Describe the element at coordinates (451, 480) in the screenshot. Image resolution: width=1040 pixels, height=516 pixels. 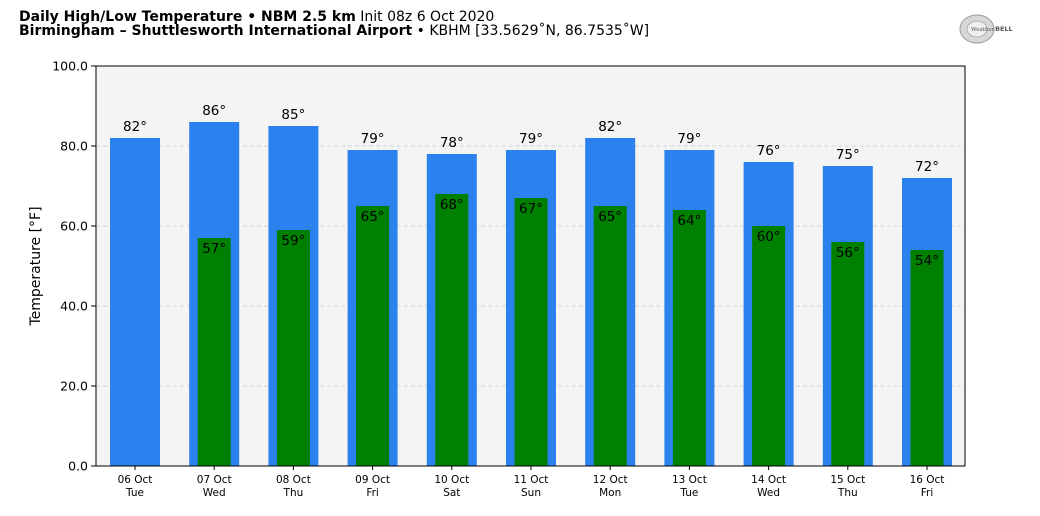
I see `x-tick-date: 10 Oct` at that location.